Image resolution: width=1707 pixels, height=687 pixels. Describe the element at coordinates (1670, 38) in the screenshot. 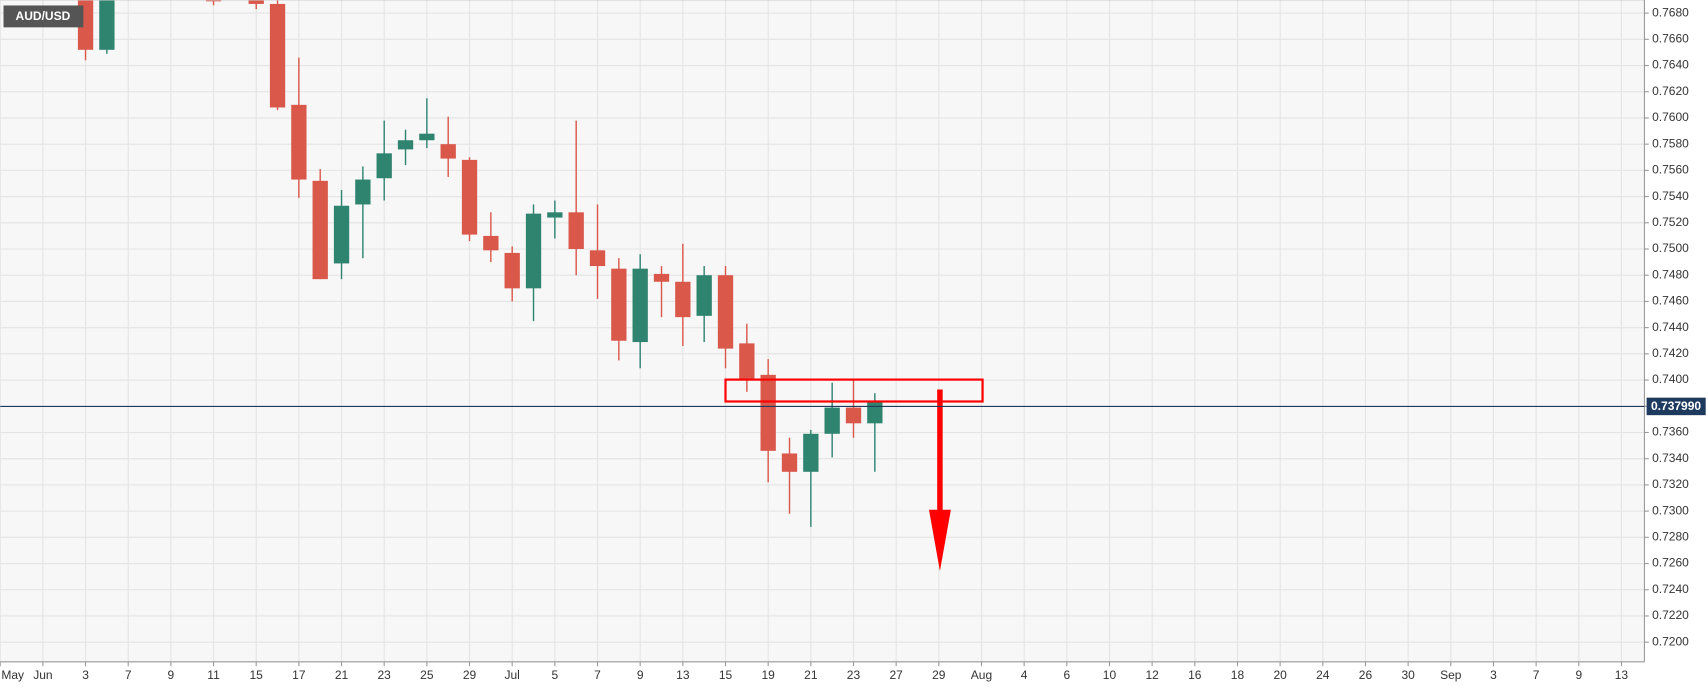

I see `y-tick-label: 0.7660` at that location.